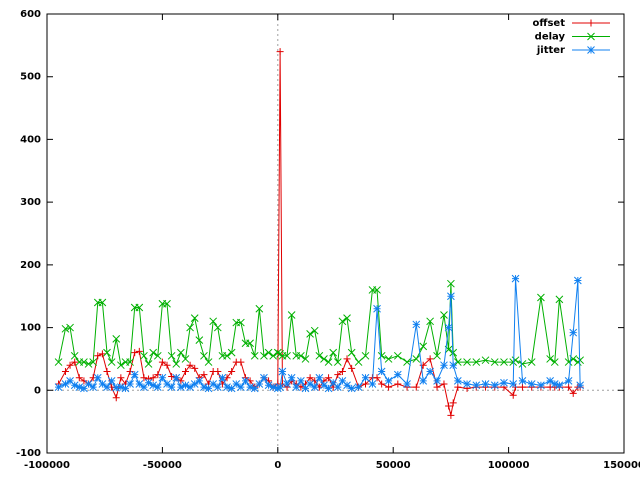  Describe the element at coordinates (28, 453) in the screenshot. I see `y-tick-label: -100` at that location.